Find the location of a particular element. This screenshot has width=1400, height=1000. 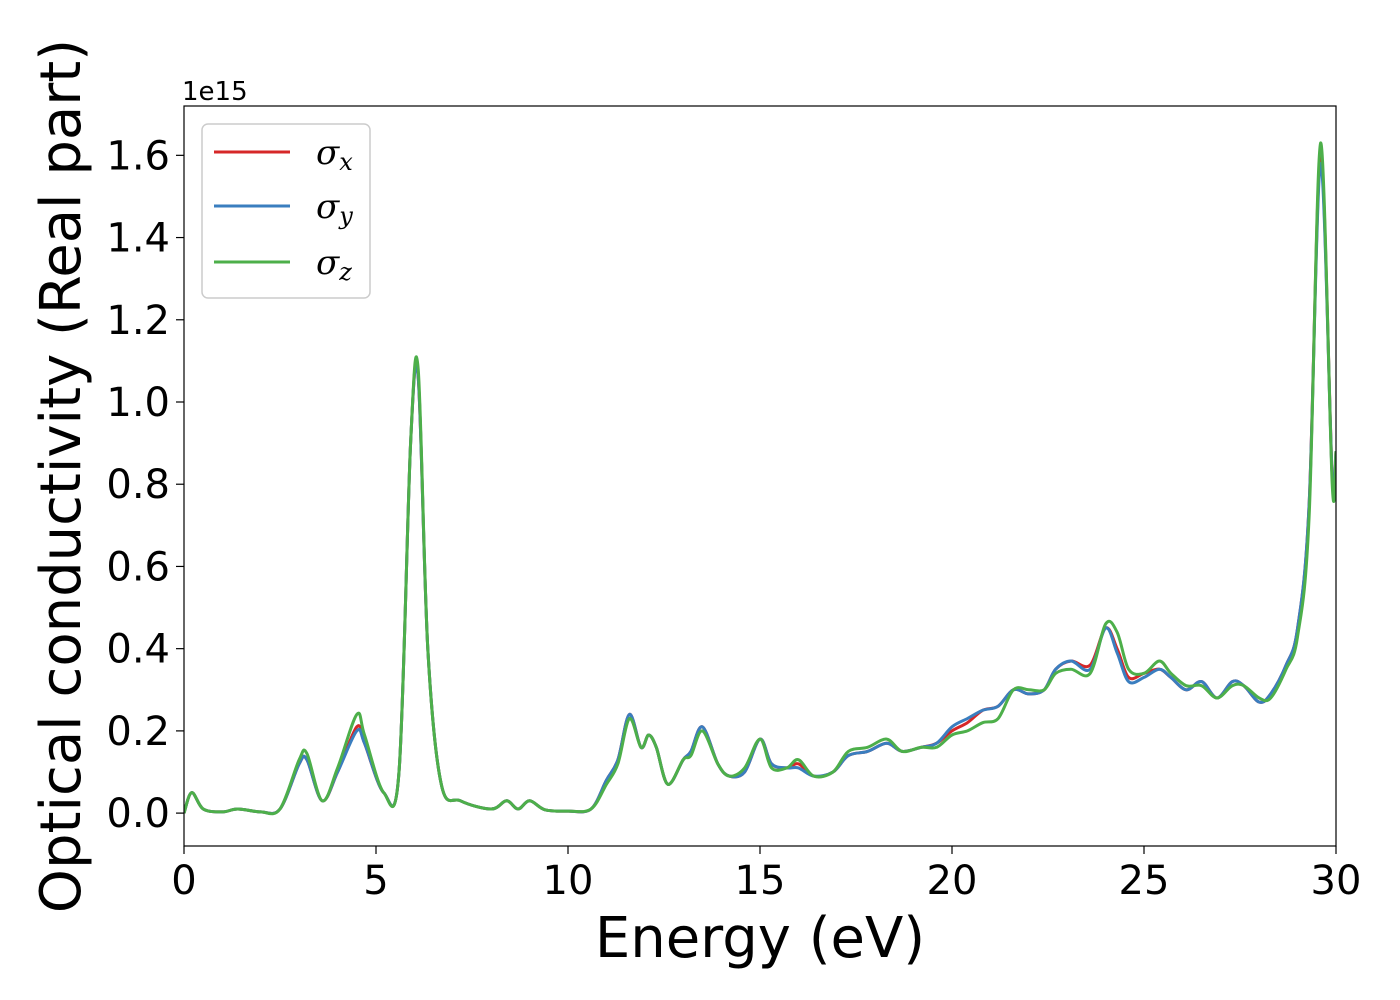

y-tick-label: 0.8 is located at coordinates (138, 485).